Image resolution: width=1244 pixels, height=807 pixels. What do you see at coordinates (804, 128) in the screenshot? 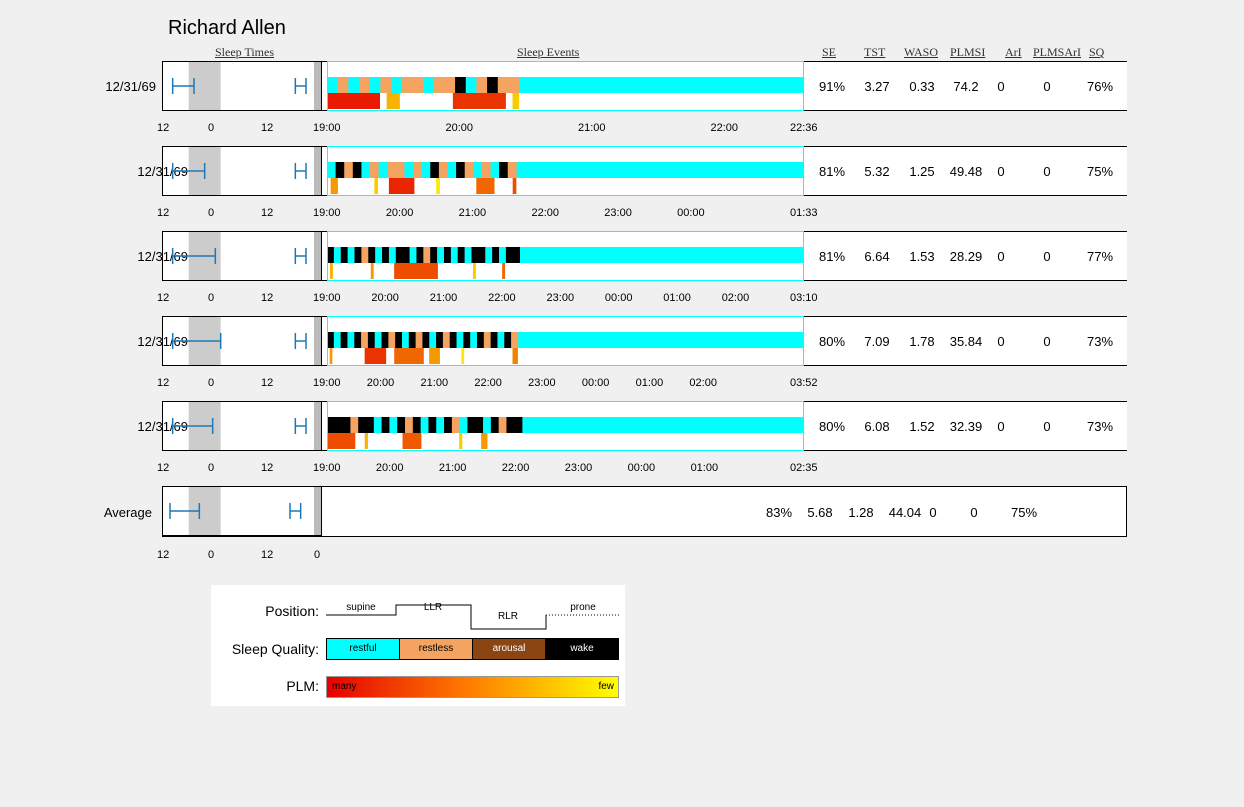
I see `sleep-events-tick: 22:36` at bounding box center [804, 128].